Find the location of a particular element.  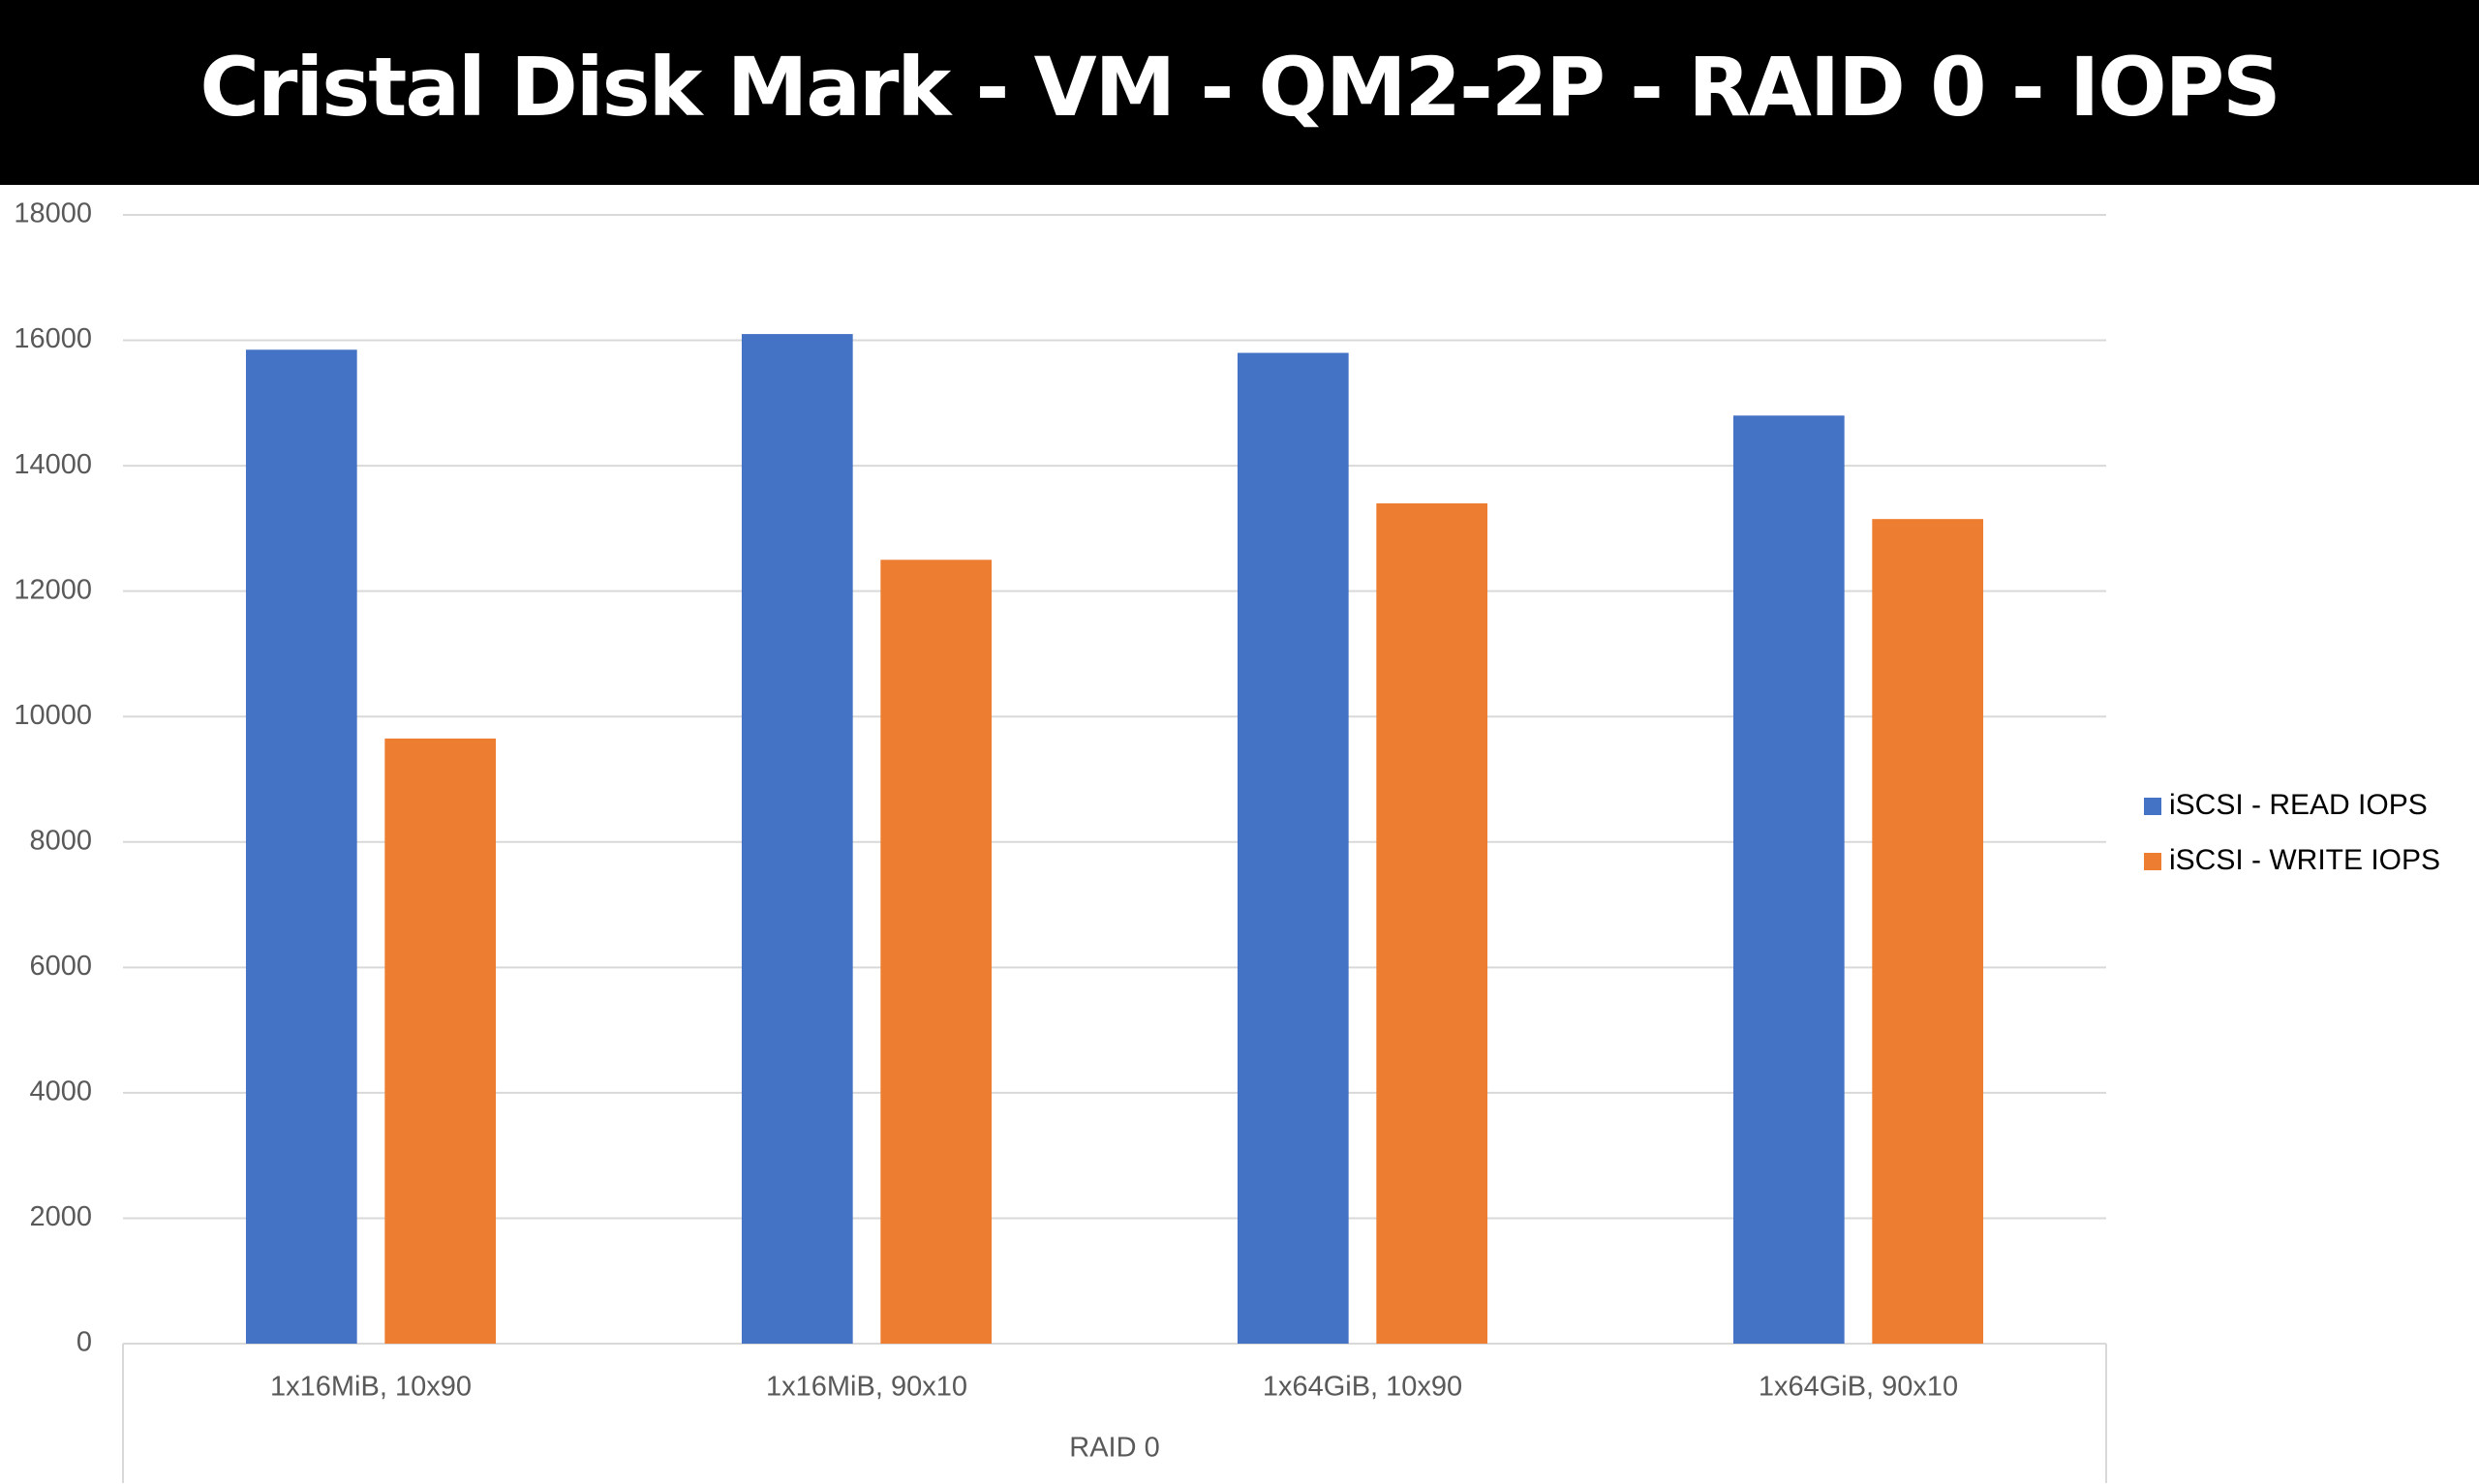

x-tick-label: 1x64GiB, 10x90 is located at coordinates (1363, 1387).